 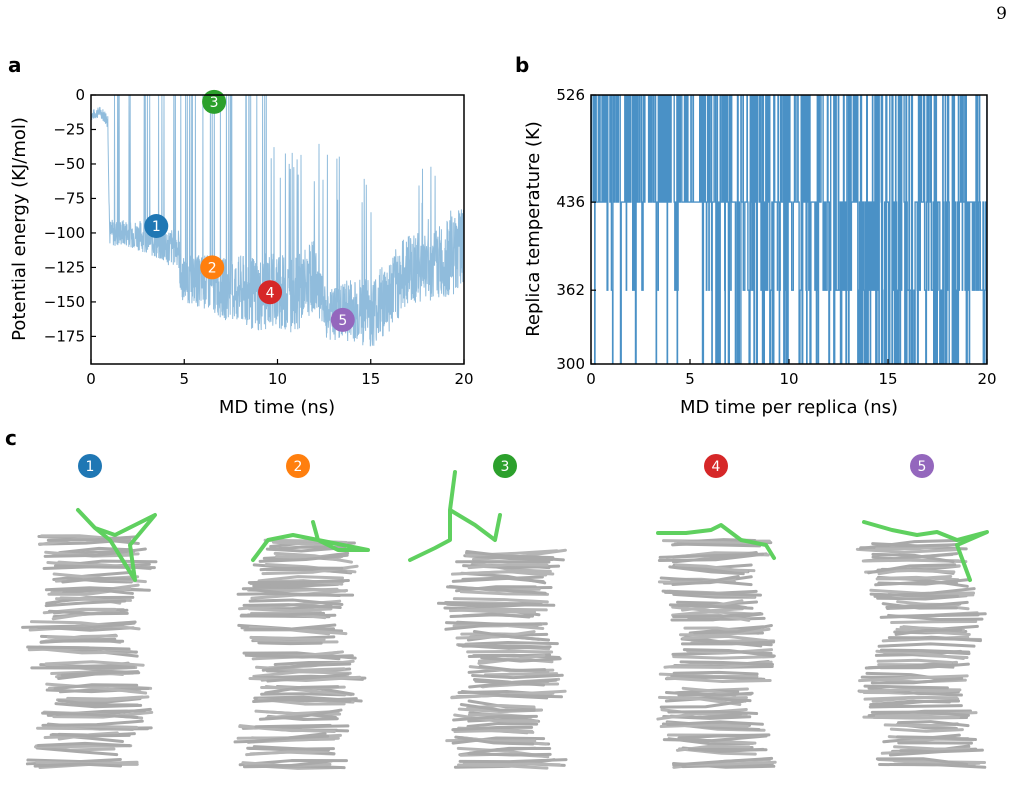 What do you see at coordinates (280, 373) in the screenshot?
I see `energy-x-ticks: 0 5 10 15 20` at bounding box center [280, 373].